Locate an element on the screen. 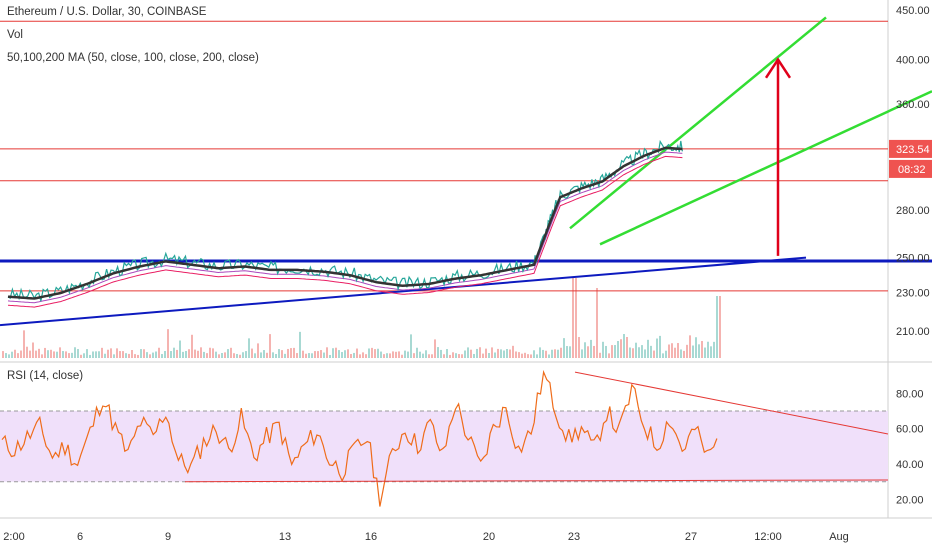 The height and width of the screenshot is (550, 932). last-price-label: 323.54 is located at coordinates (913, 150).